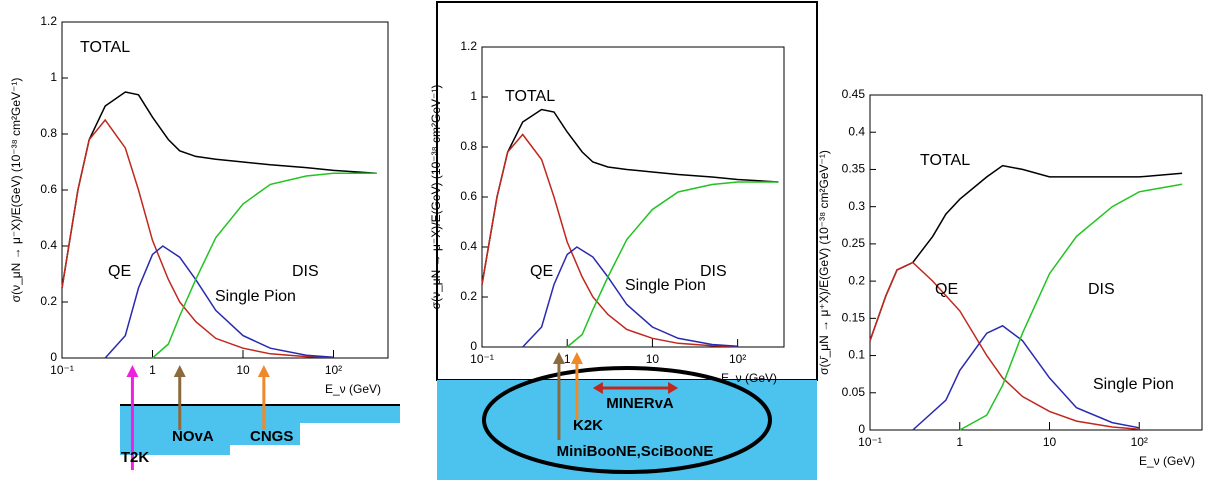  I want to click on y-tick-label: 0.45, so click(854, 94).